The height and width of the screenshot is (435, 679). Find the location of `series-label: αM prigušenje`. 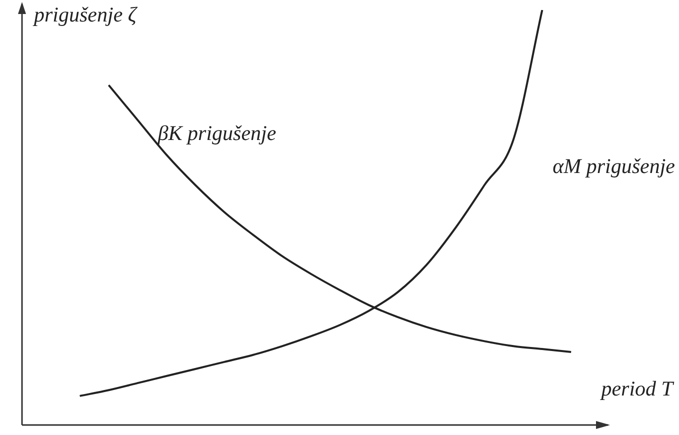

series-label: αM prigušenje is located at coordinates (613, 166).